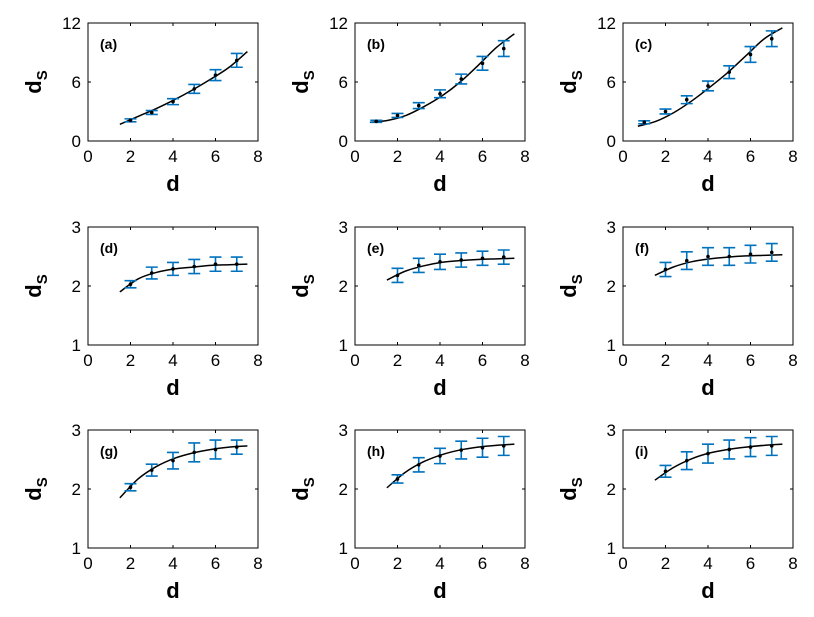  I want to click on panel-label: (i), so click(641, 451).